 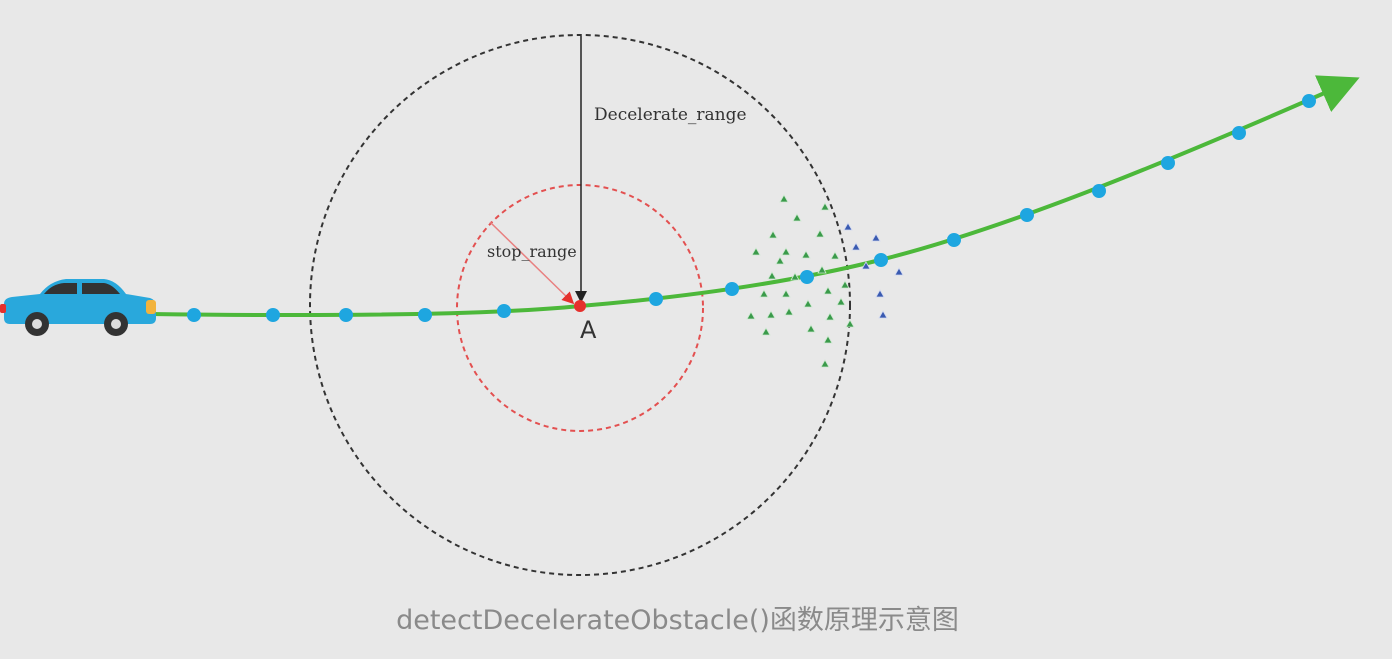 I want to click on diagram-caption: detectDecelerateObstacle()函数原理示意图, so click(x=677, y=620).